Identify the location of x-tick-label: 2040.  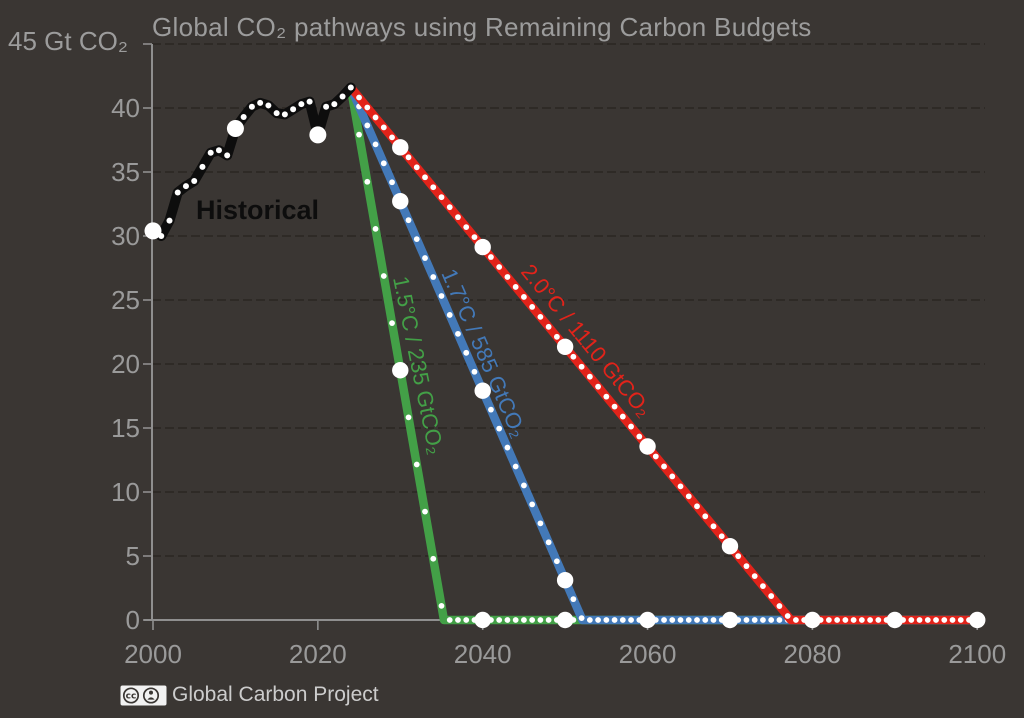
(483, 654).